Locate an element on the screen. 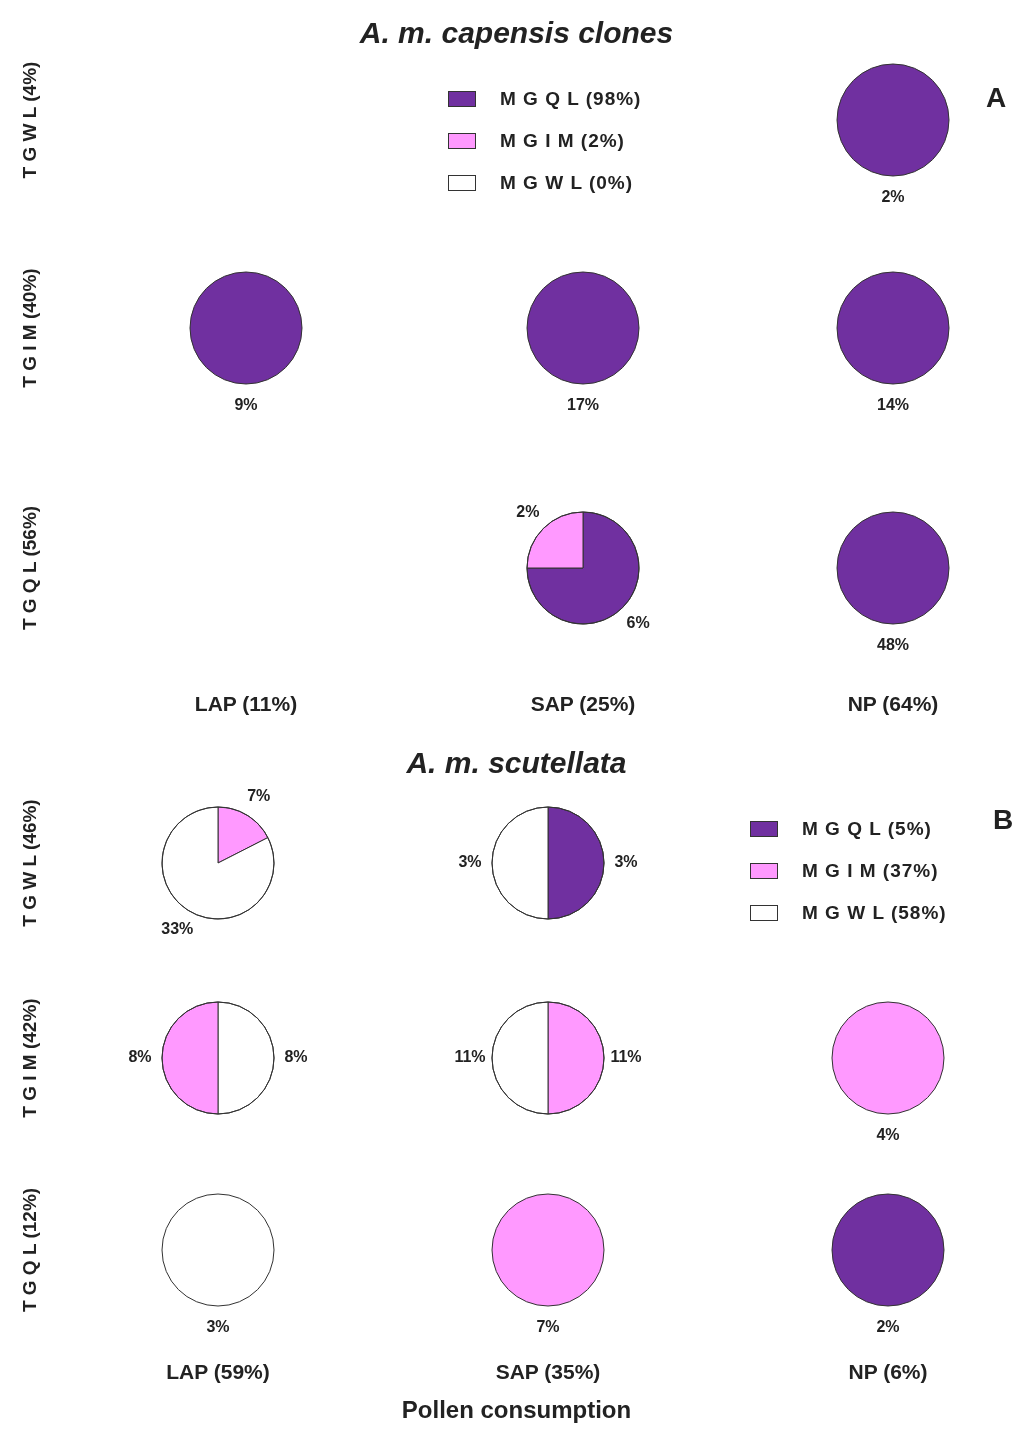 The height and width of the screenshot is (1436, 1033). data-label: 33% is located at coordinates (177, 928).